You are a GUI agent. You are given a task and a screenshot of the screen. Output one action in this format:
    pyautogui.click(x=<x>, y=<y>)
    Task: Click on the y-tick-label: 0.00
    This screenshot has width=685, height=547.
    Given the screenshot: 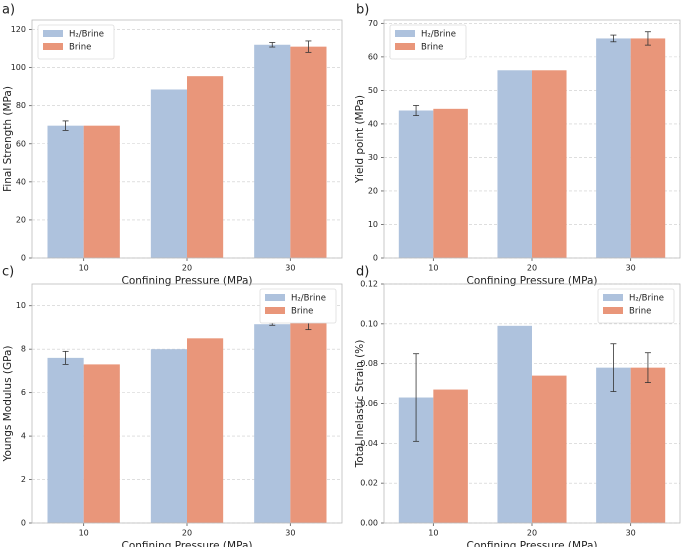 What is the action you would take?
    pyautogui.click(x=369, y=523)
    